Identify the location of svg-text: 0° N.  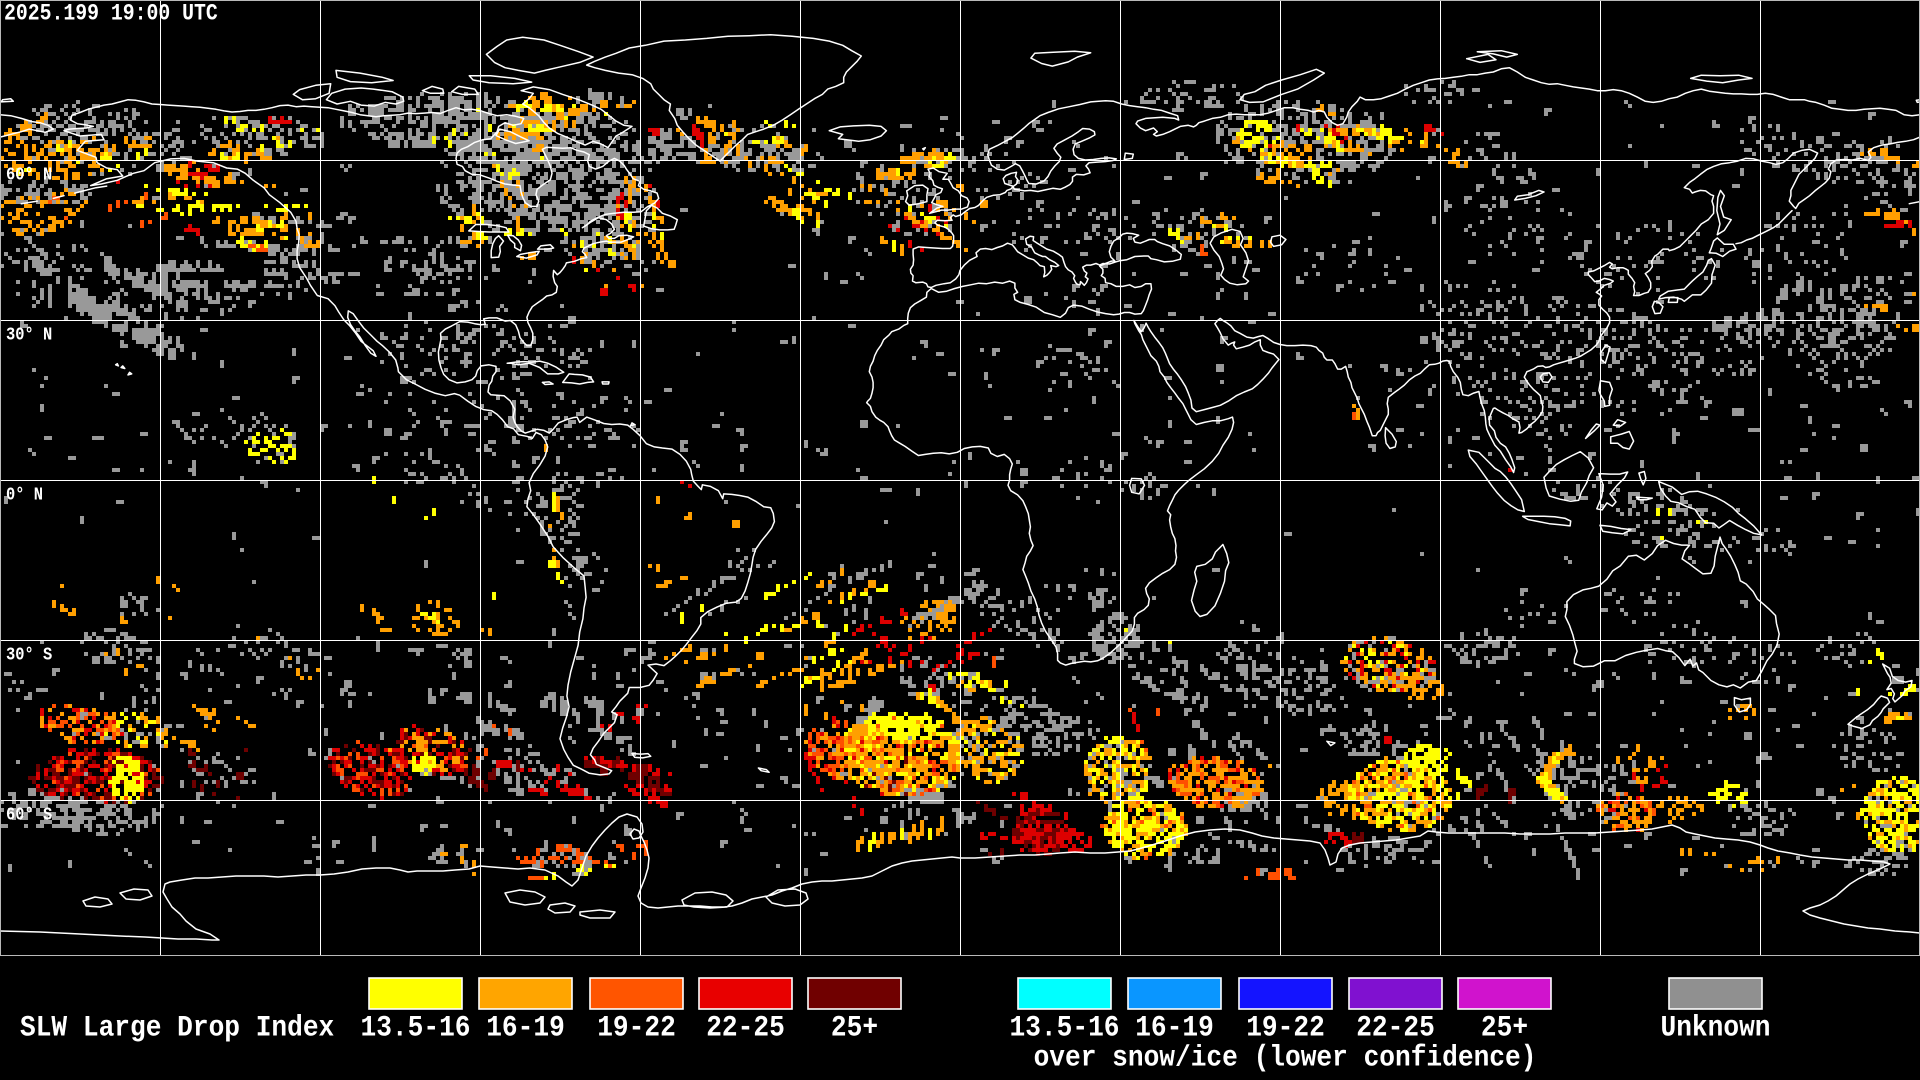
(24, 496).